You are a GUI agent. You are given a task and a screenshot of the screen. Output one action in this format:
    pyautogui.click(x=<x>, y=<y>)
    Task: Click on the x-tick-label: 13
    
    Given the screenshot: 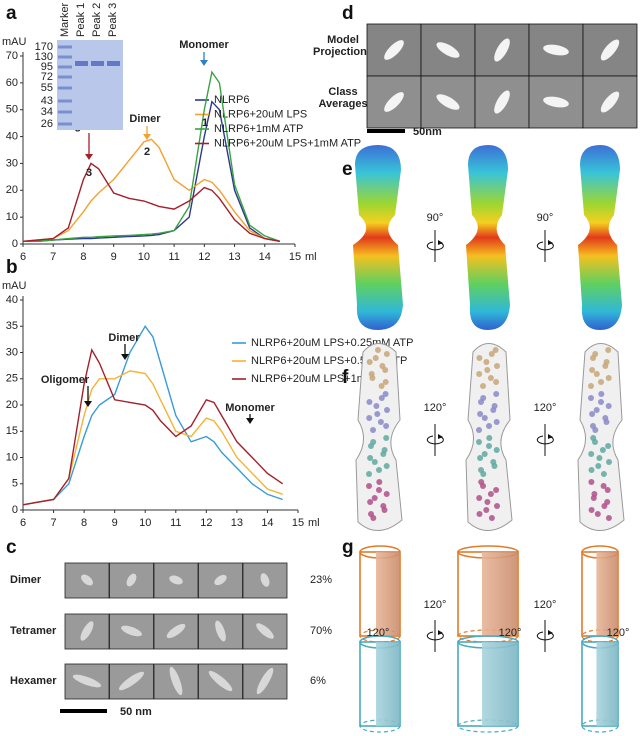 What is the action you would take?
    pyautogui.click(x=237, y=523)
    